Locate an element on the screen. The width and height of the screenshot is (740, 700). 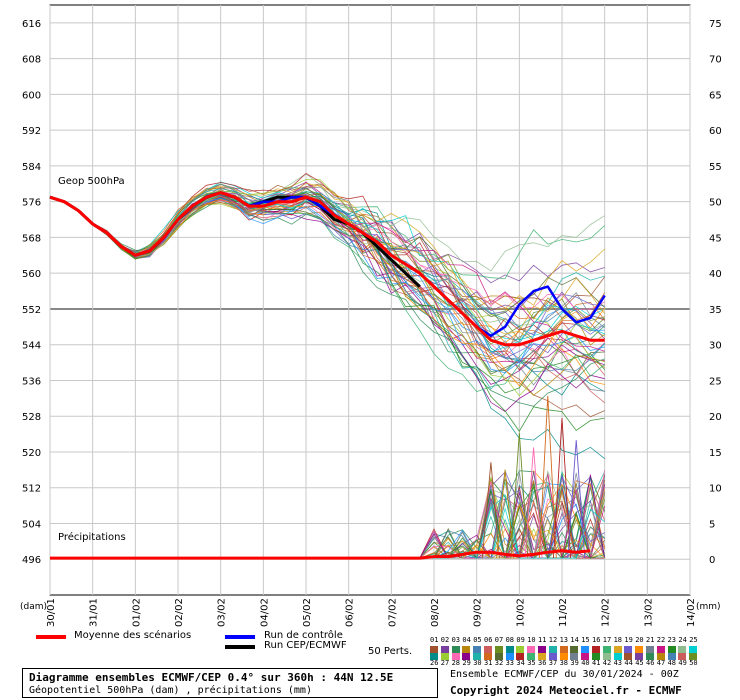
pert-number: 40 is located at coordinates (585, 663).